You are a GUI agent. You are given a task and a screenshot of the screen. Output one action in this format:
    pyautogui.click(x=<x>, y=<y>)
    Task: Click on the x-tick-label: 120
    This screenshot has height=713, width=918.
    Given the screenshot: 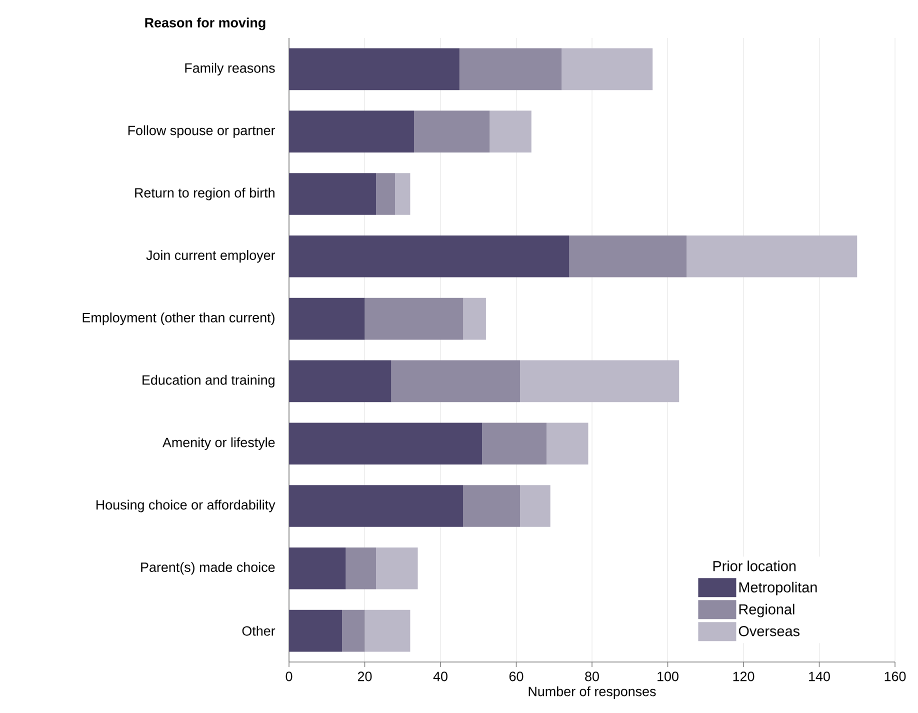 What is the action you would take?
    pyautogui.click(x=743, y=677)
    